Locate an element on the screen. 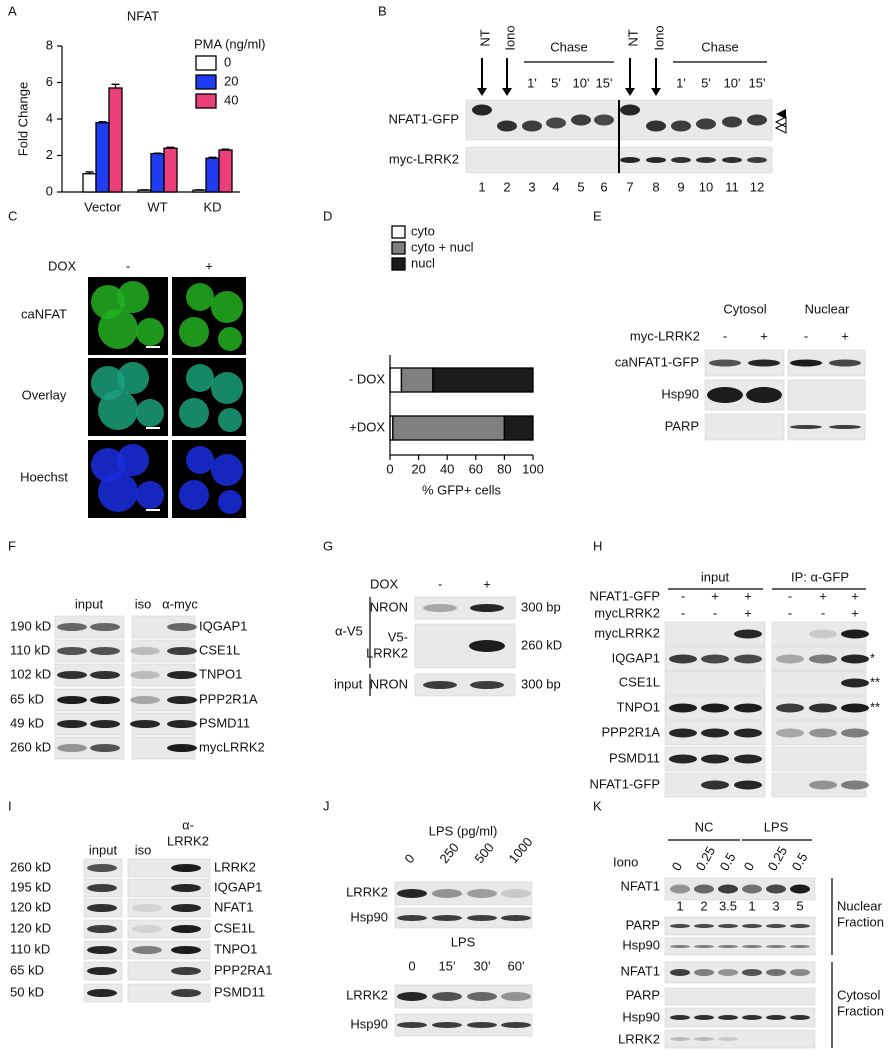 The width and height of the screenshot is (891, 1050). time-label: 5' is located at coordinates (556, 82).